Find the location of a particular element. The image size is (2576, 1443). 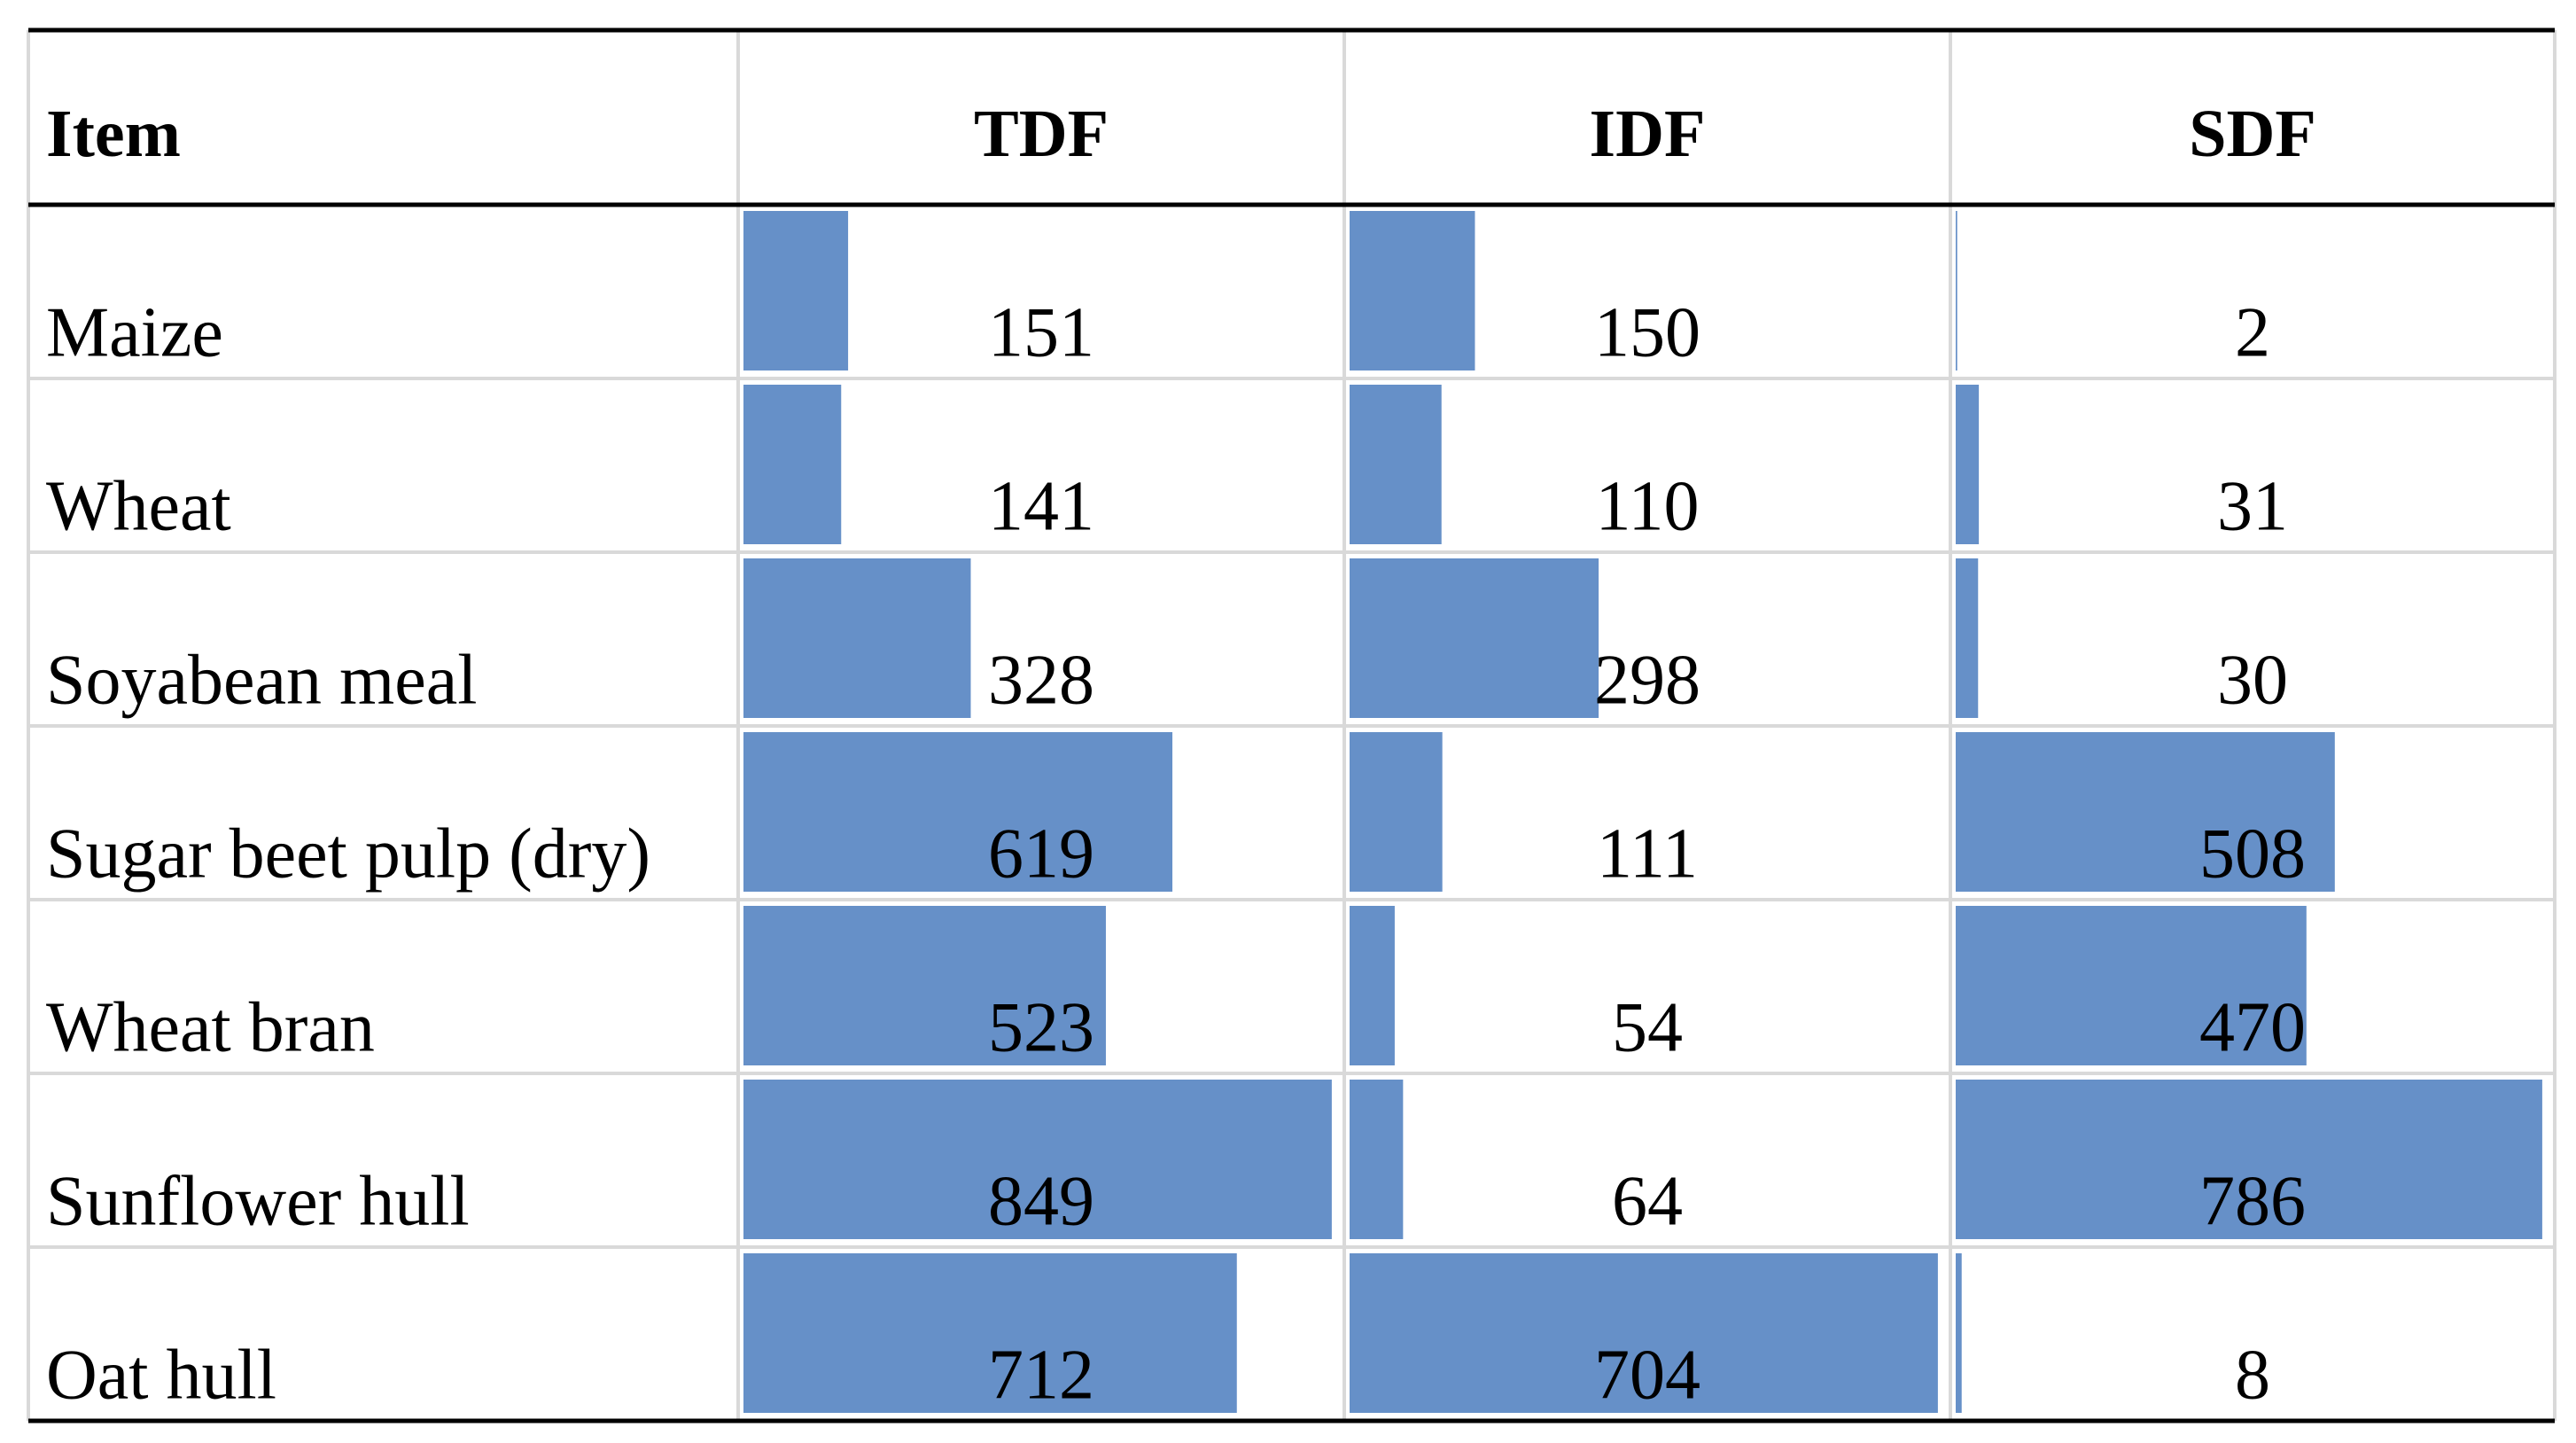

cell-value: 141 is located at coordinates (1041, 507).